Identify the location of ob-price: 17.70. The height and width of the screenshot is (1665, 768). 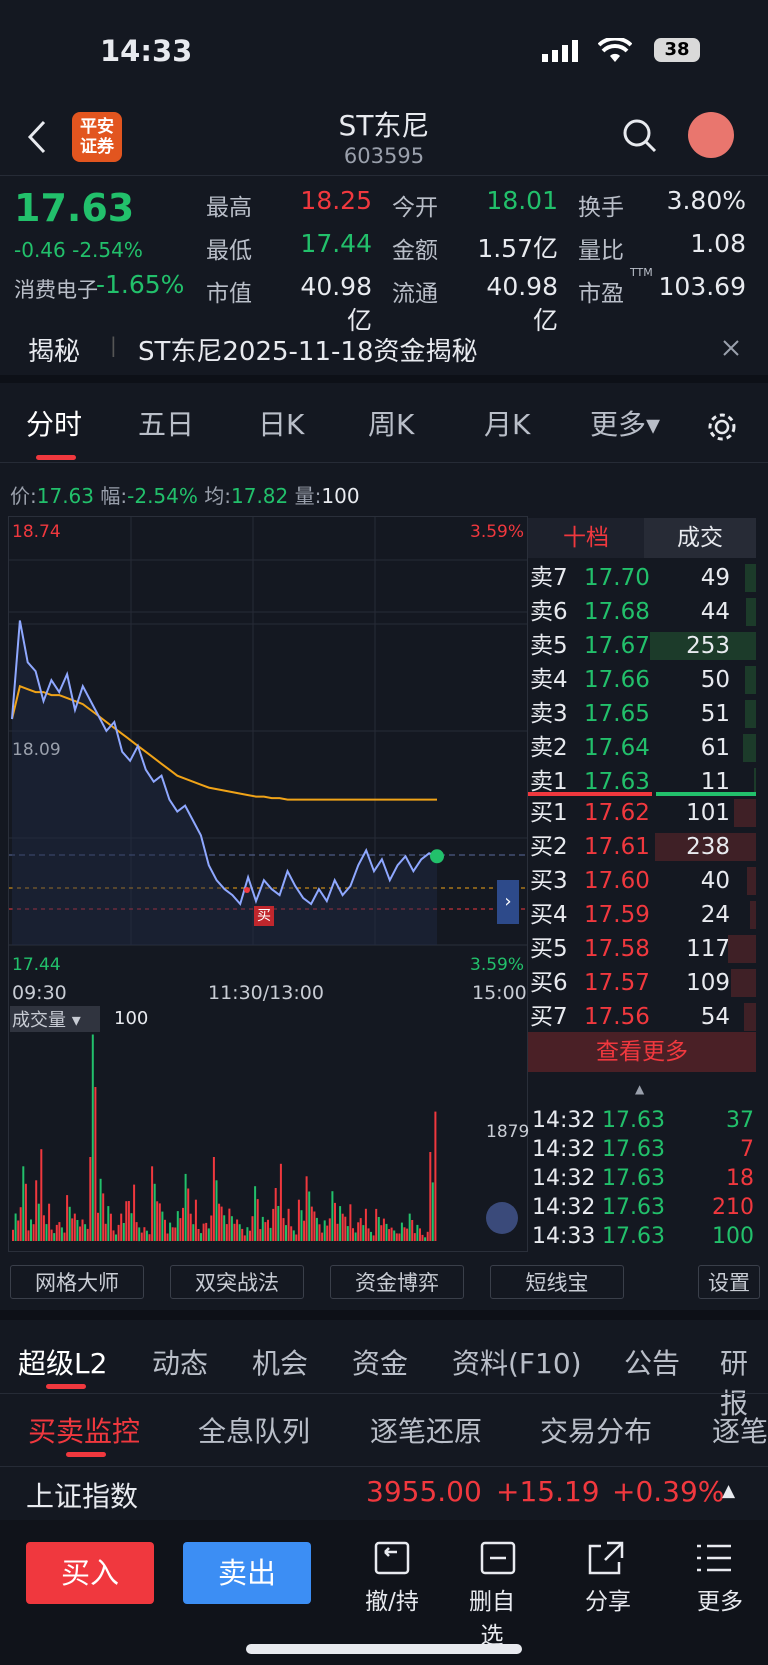
(617, 578).